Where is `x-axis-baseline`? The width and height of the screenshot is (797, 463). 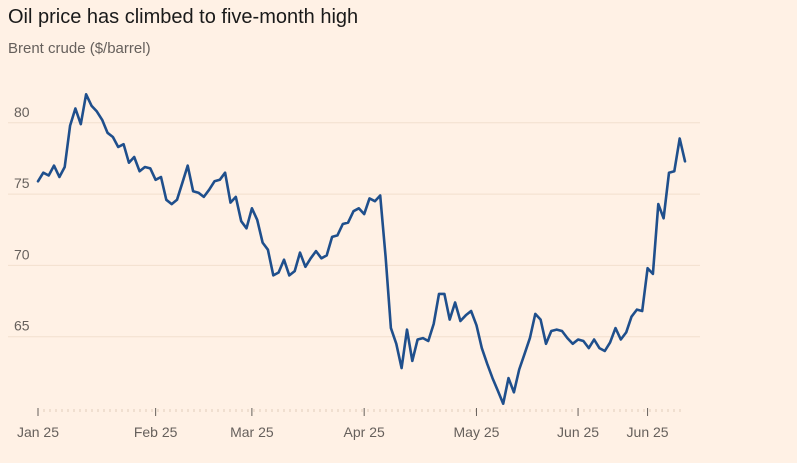 x-axis-baseline is located at coordinates (359, 410).